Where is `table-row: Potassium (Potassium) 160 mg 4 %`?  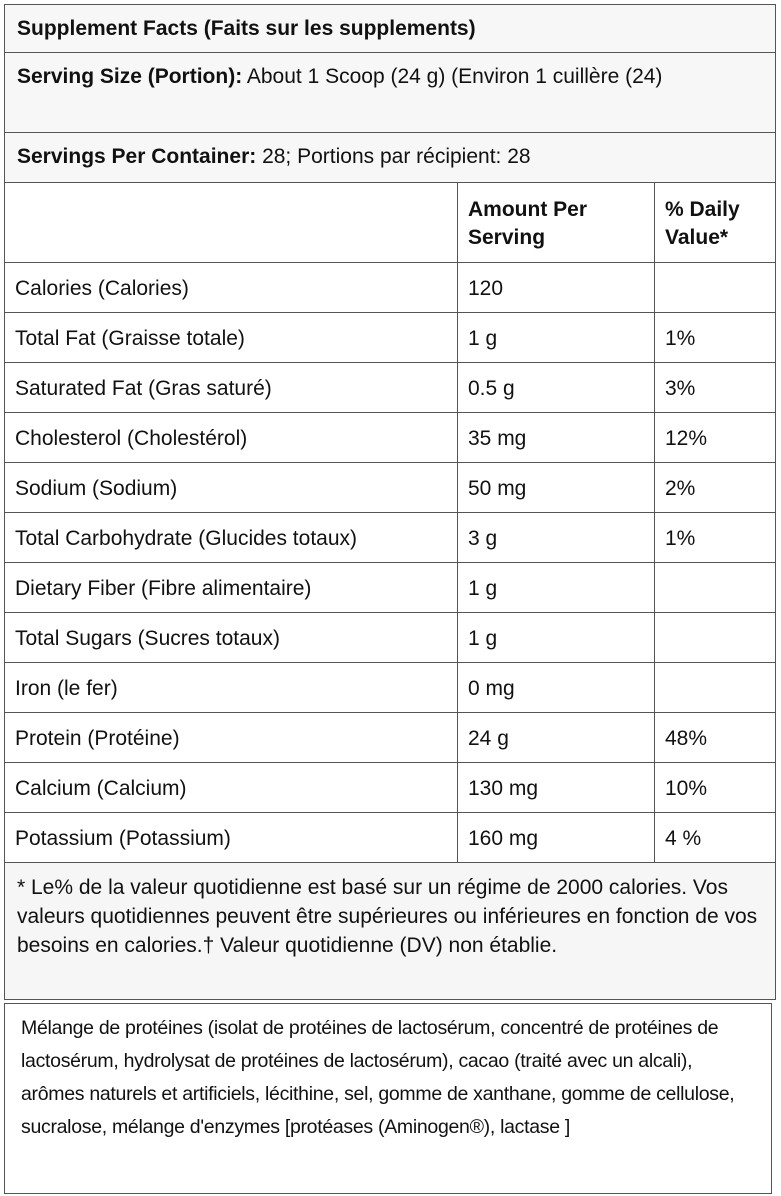 table-row: Potassium (Potassium) 160 mg 4 % is located at coordinates (390, 838).